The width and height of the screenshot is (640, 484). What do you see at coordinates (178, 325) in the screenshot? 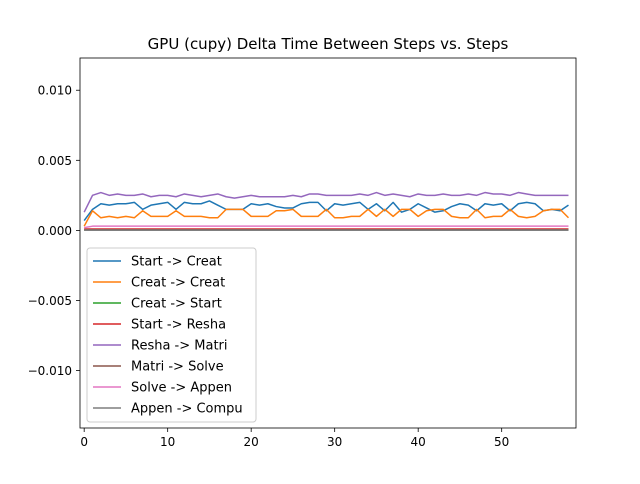
I see `legend-label: Start -> Resha` at bounding box center [178, 325].